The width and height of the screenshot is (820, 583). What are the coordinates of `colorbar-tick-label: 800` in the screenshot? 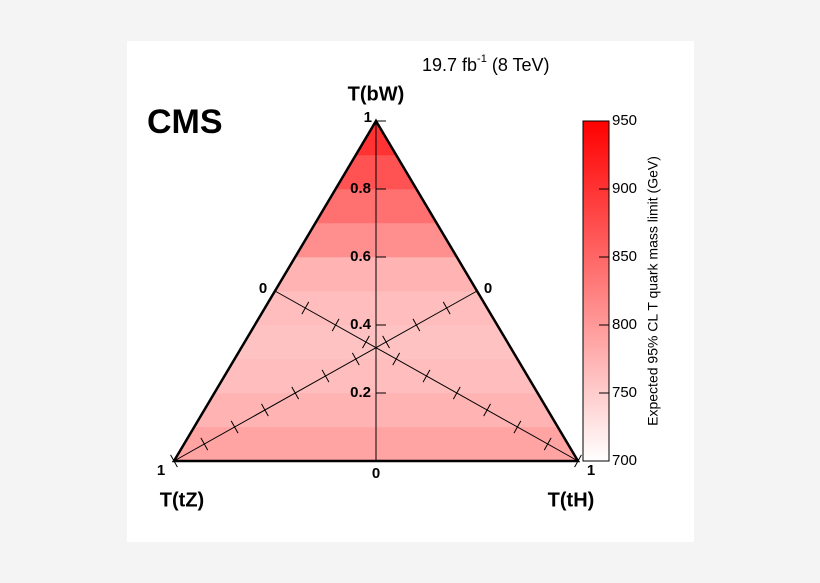 It's located at (624, 324).